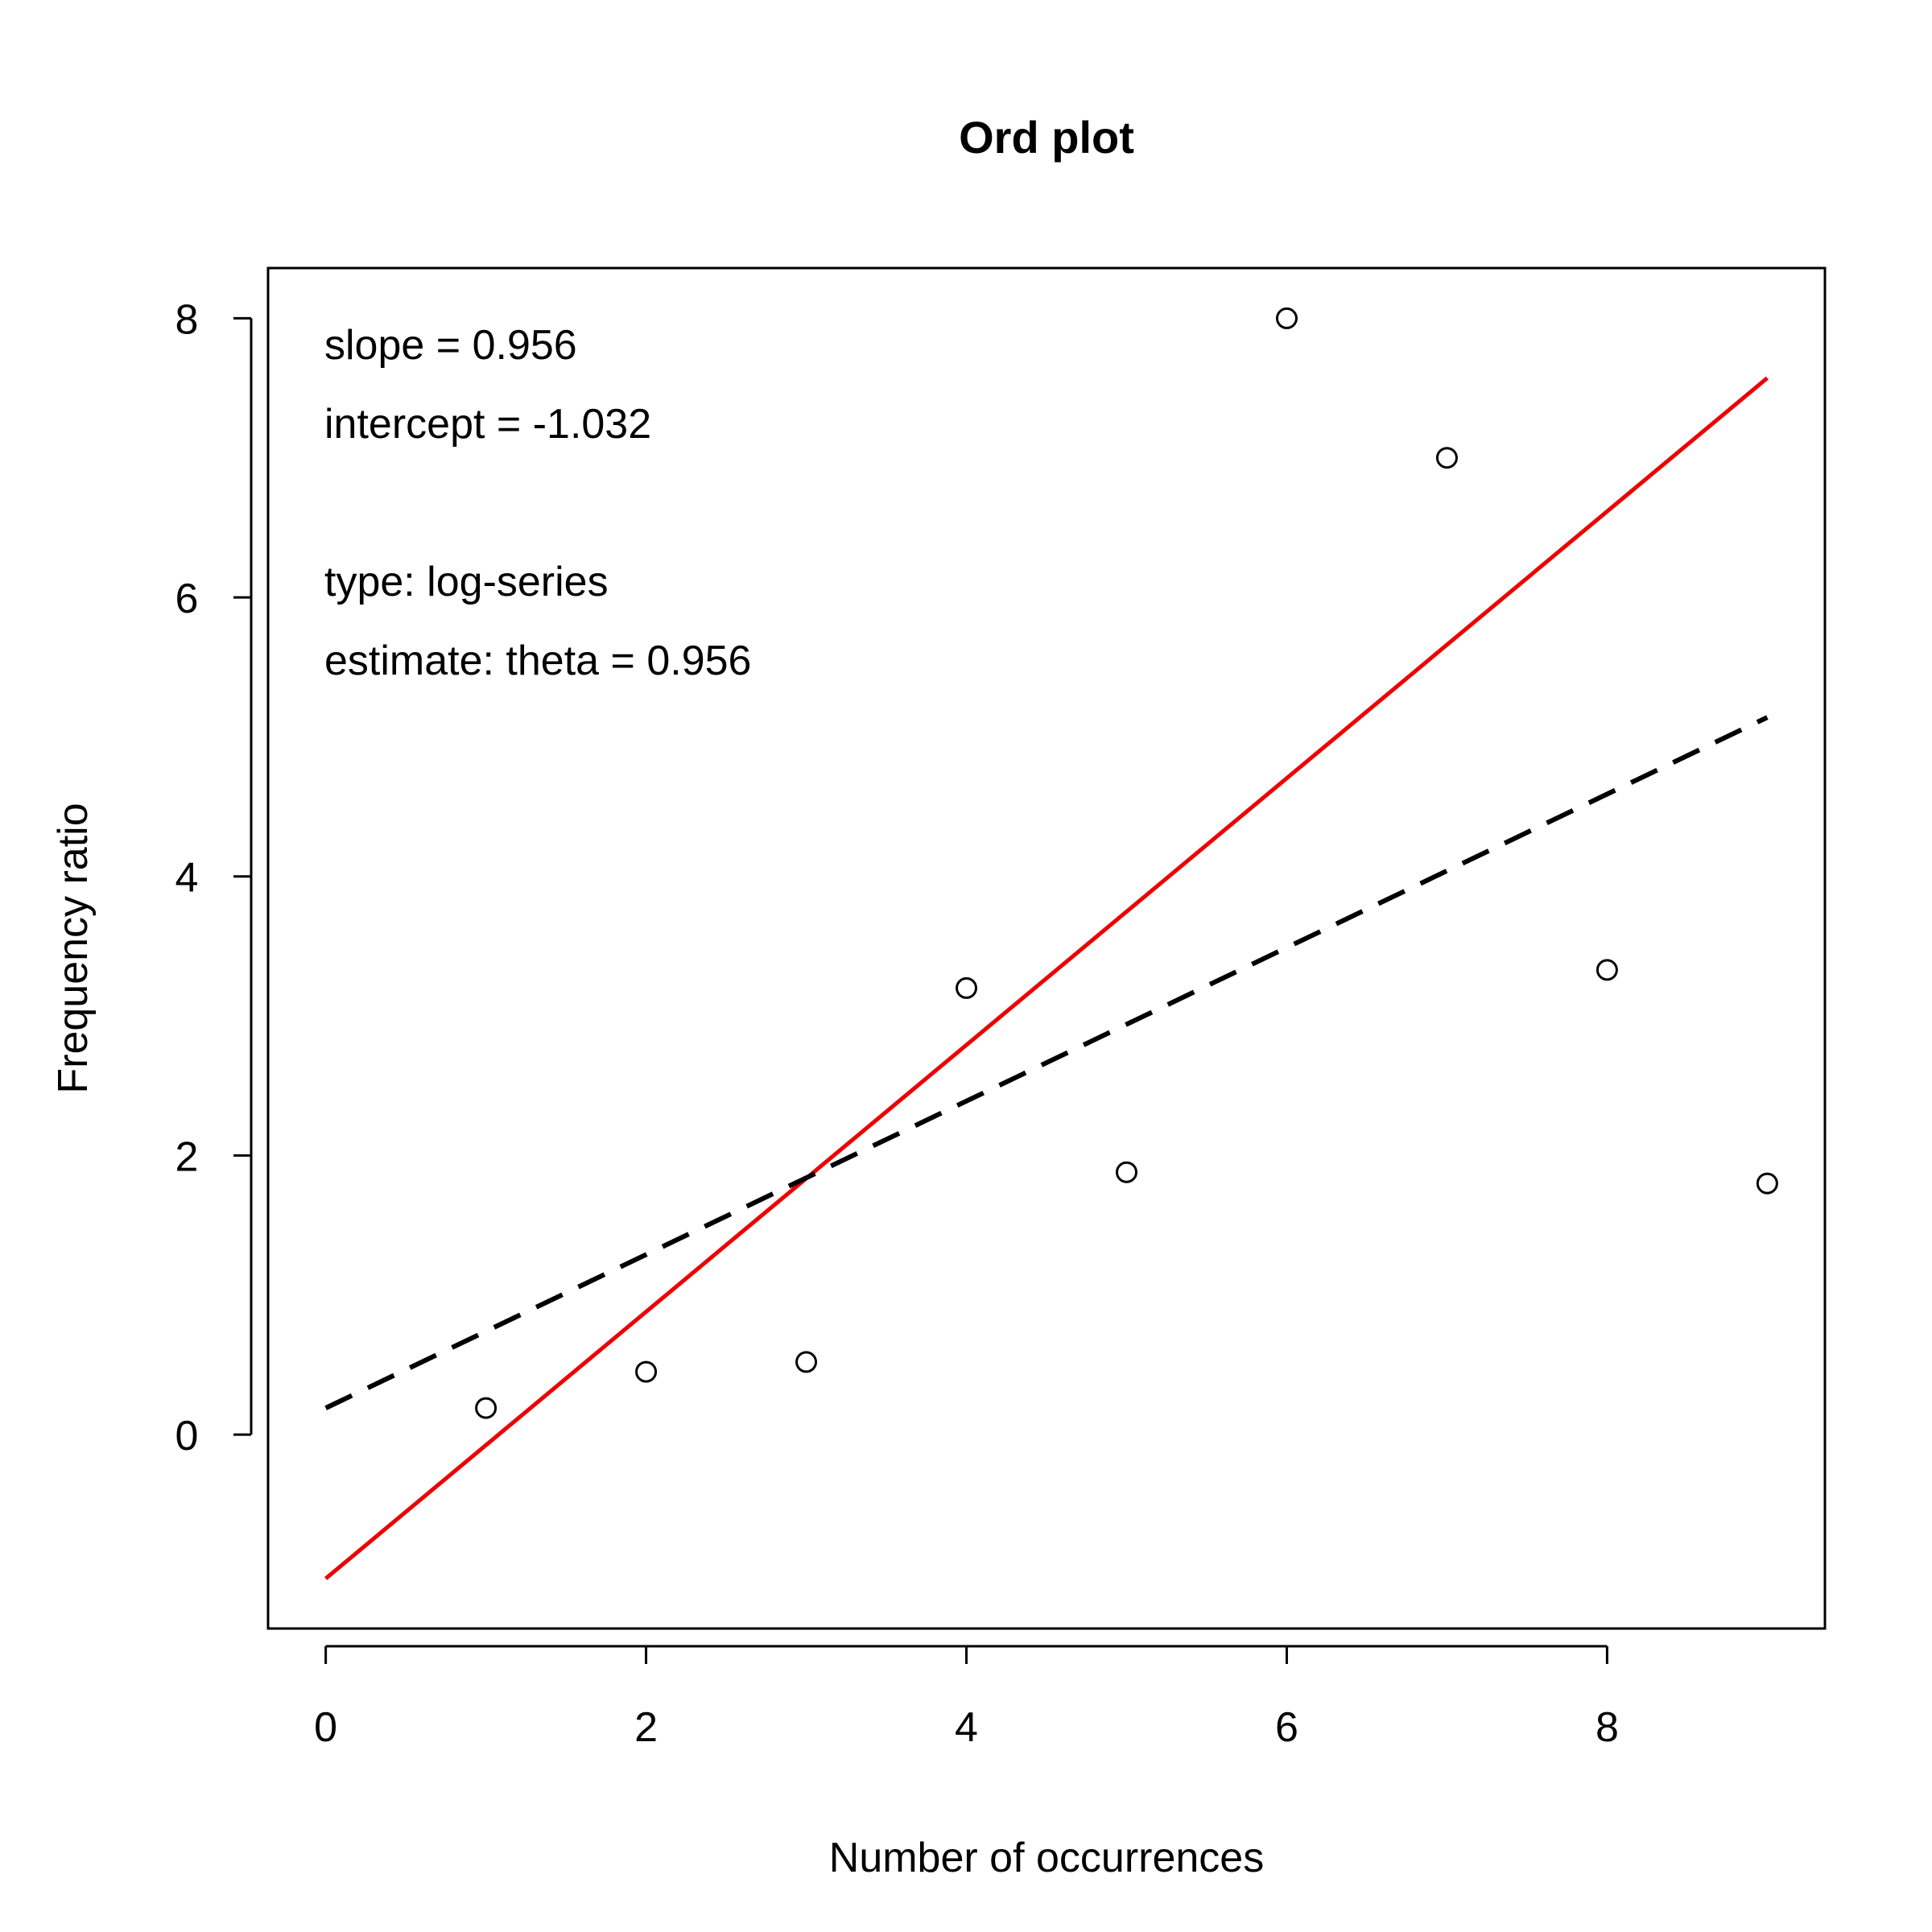  Describe the element at coordinates (487, 424) in the screenshot. I see `annotation-line: intercept = -1.032` at that location.